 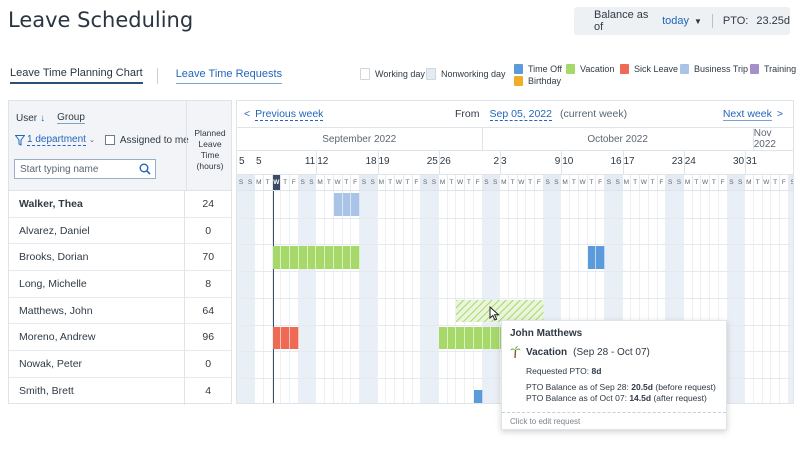 What do you see at coordinates (71, 118) in the screenshot?
I see `group-link: Group` at bounding box center [71, 118].